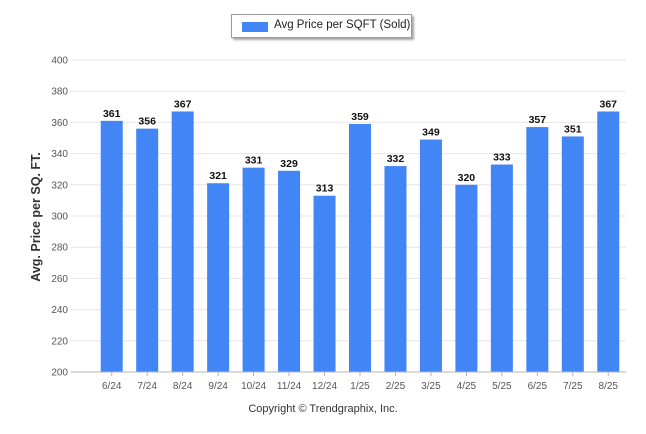  I want to click on data-label: 349, so click(431, 133).